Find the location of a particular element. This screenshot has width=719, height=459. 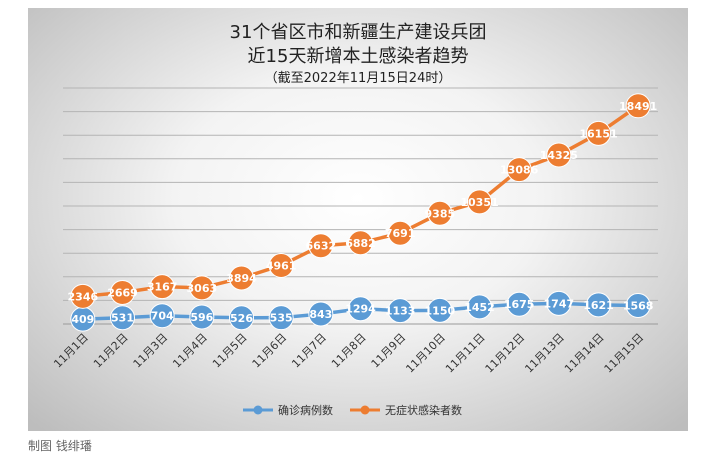

data-label: 409 is located at coordinates (82, 319).